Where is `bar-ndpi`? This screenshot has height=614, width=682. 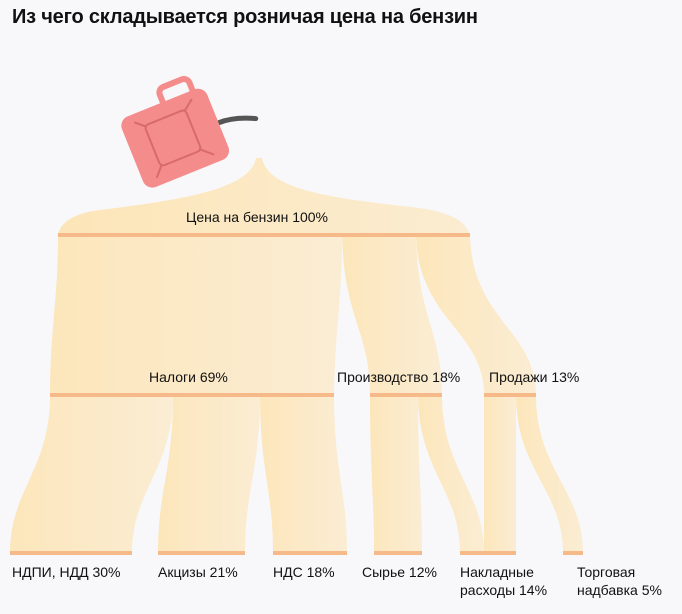 bar-ndpi is located at coordinates (71, 553).